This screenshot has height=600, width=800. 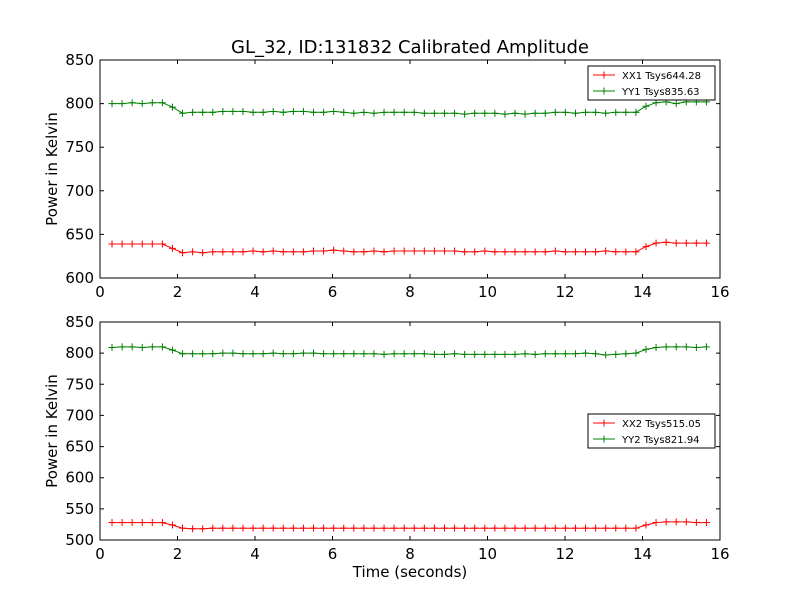 What do you see at coordinates (79, 147) in the screenshot?
I see `y-tick-label: 750` at bounding box center [79, 147].